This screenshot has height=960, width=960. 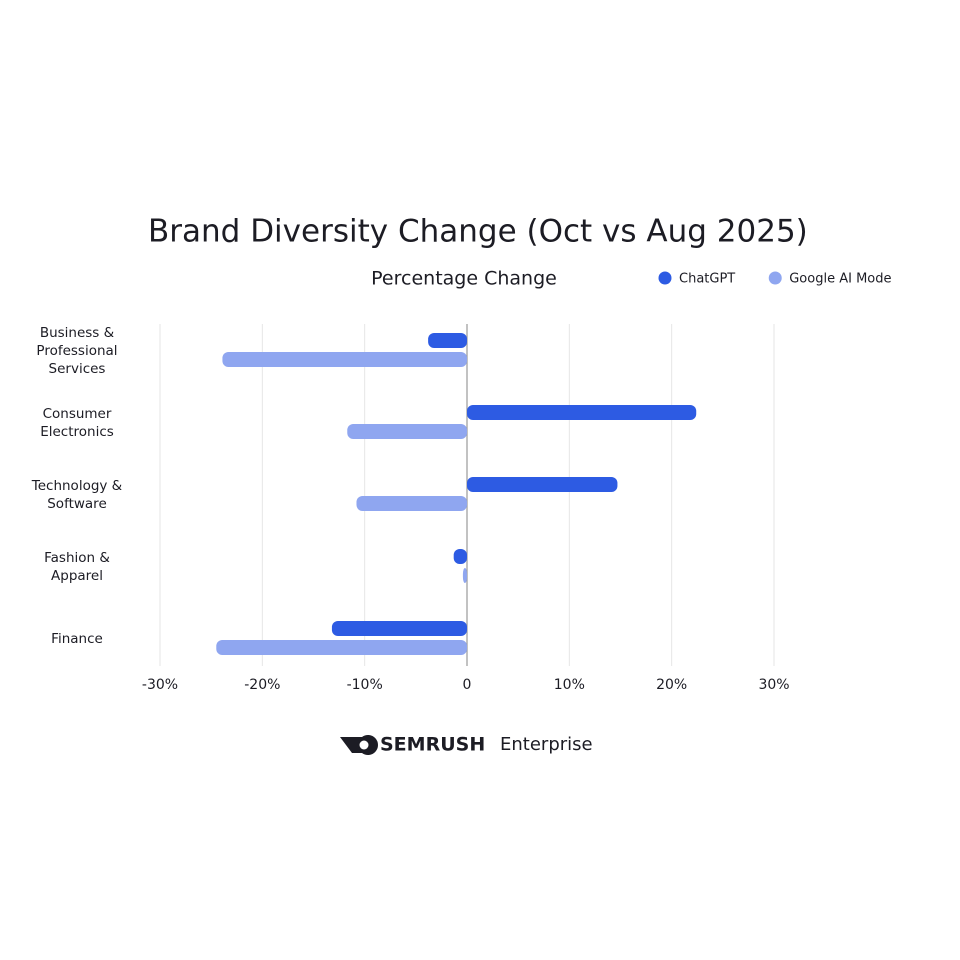 What do you see at coordinates (262, 685) in the screenshot?
I see `x-tick-label: -20%` at bounding box center [262, 685].